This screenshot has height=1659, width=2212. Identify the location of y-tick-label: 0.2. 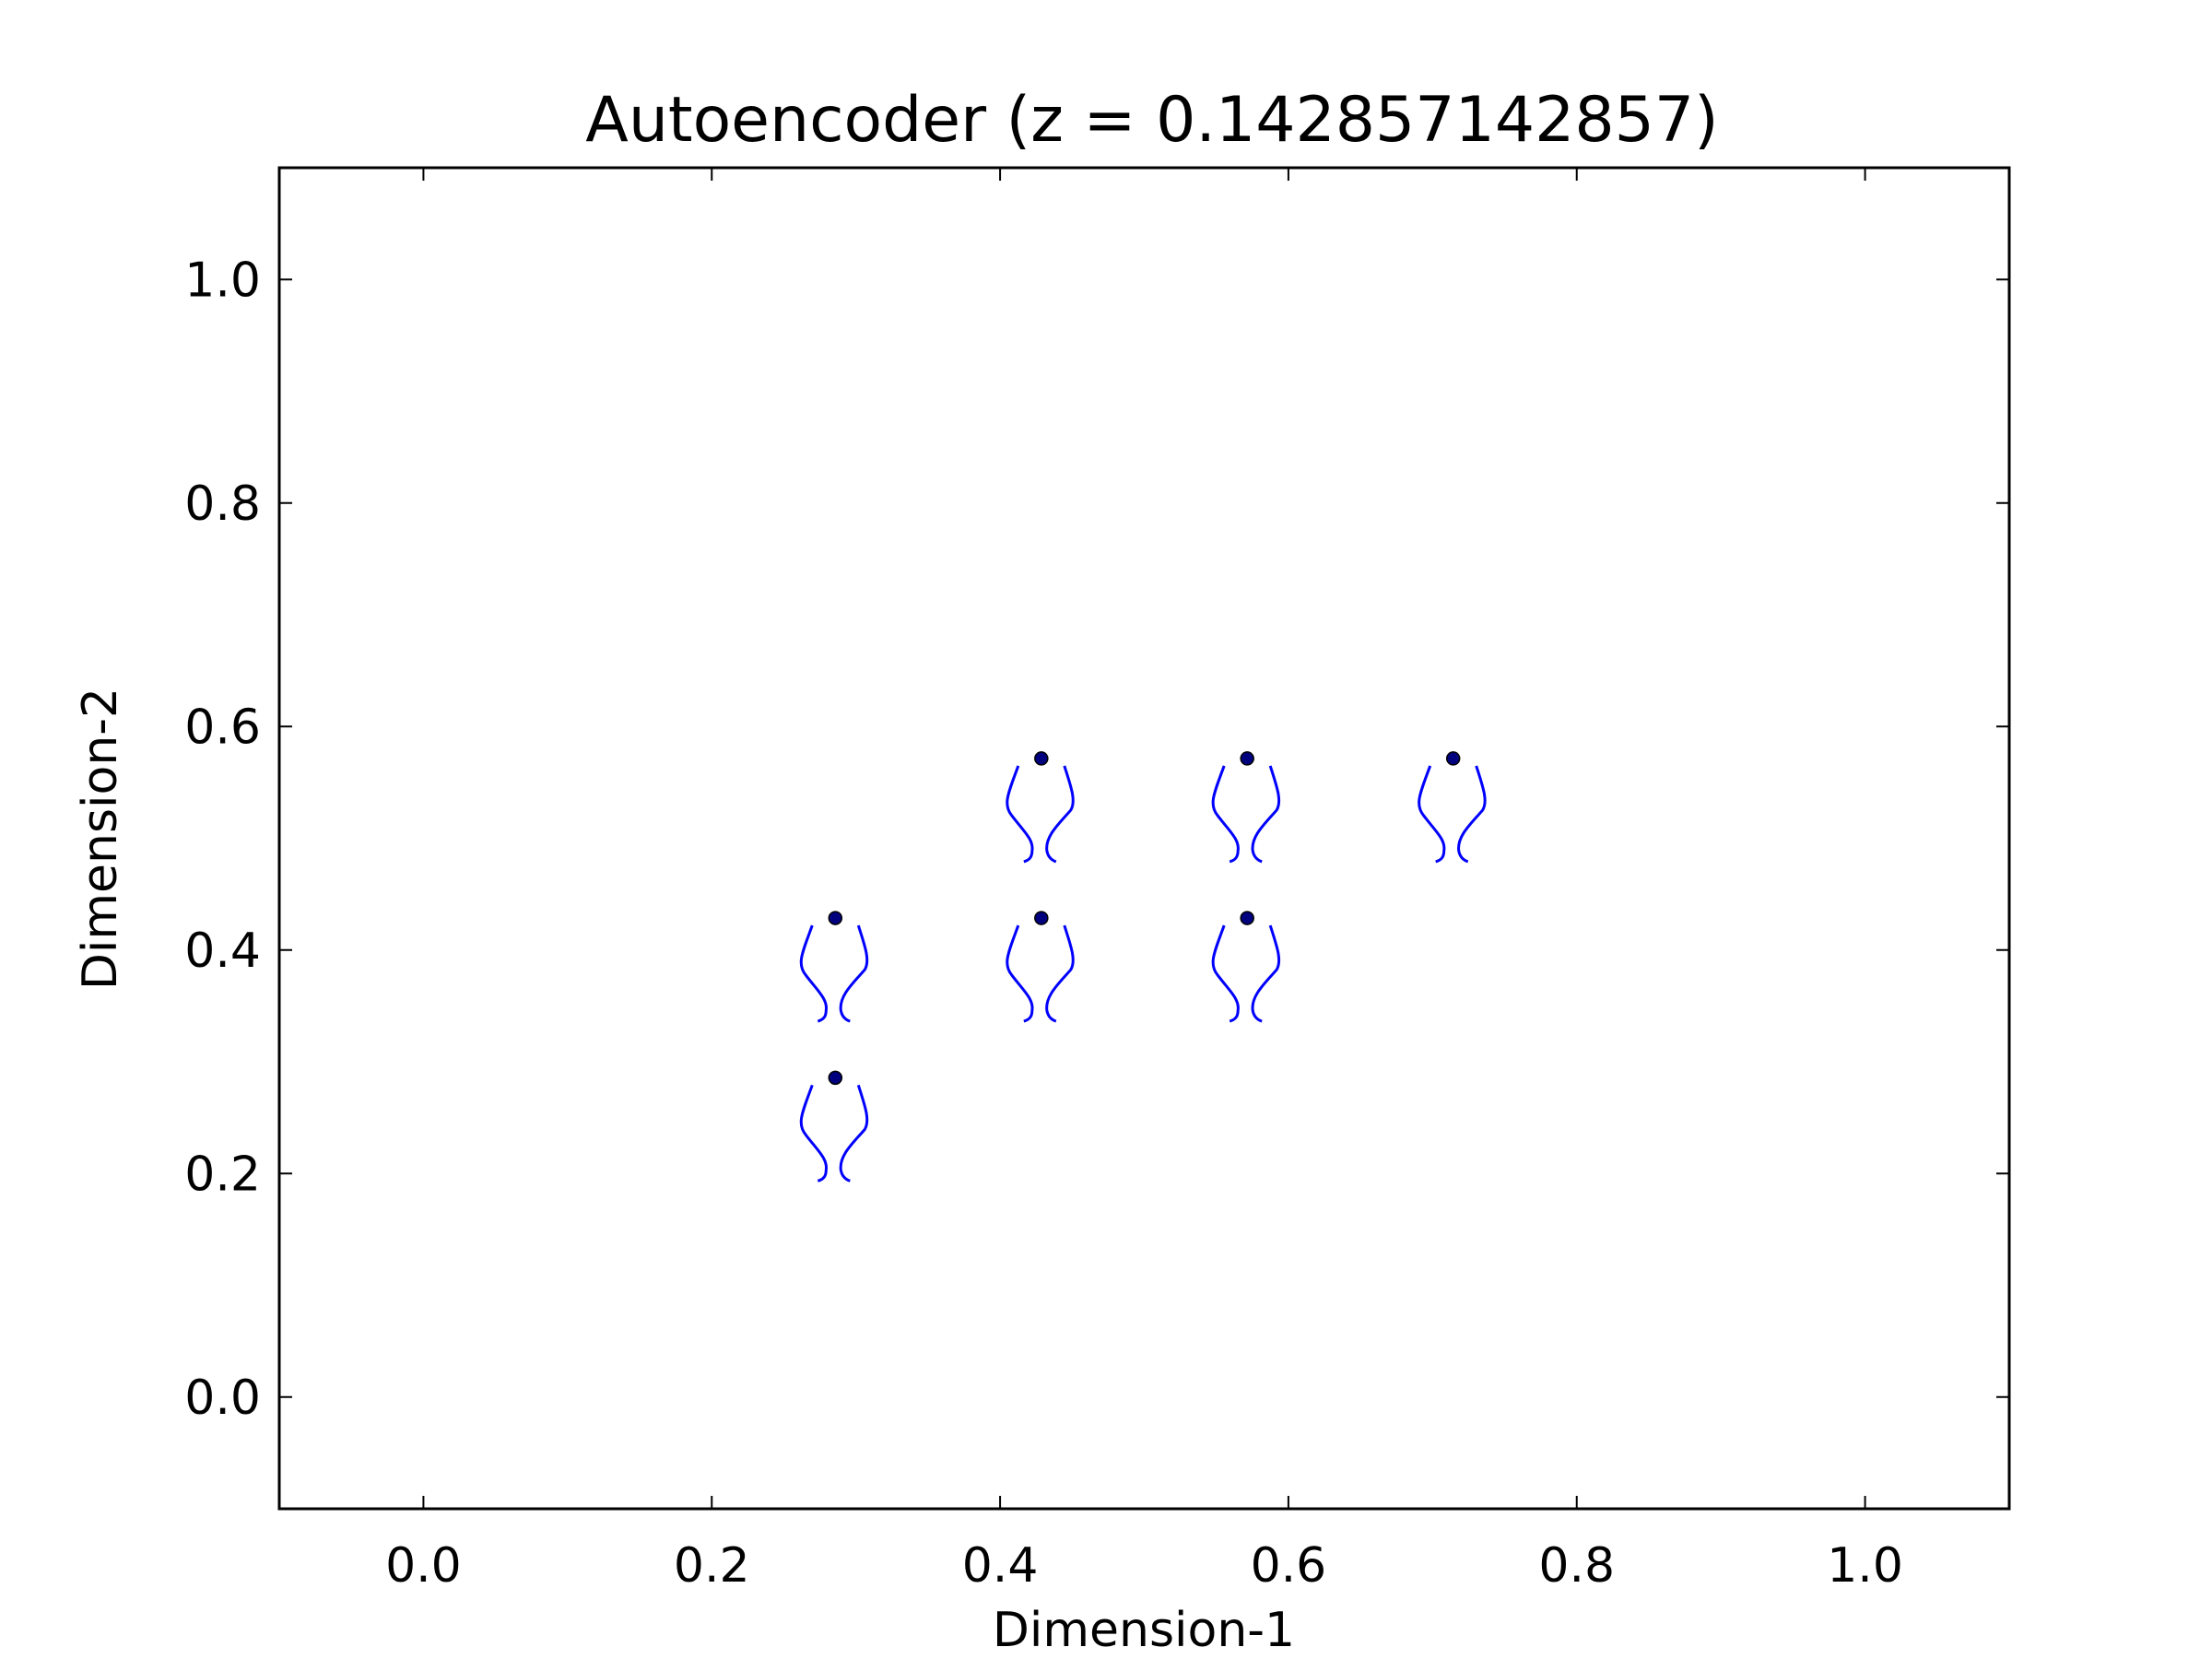
(222, 1174).